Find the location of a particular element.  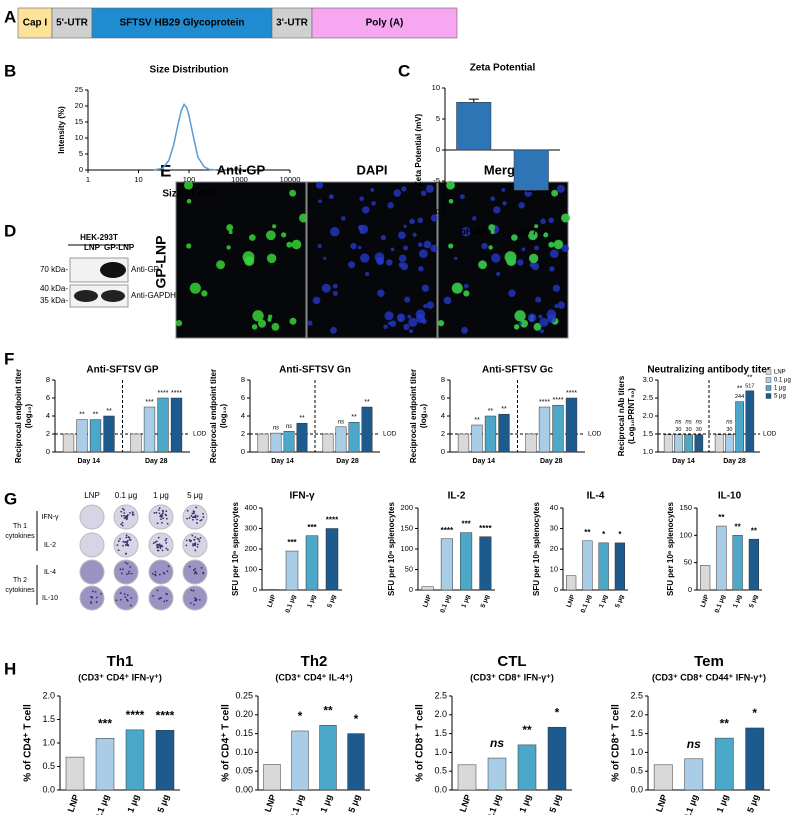

y-tick-label: 200 is located at coordinates (406, 507).